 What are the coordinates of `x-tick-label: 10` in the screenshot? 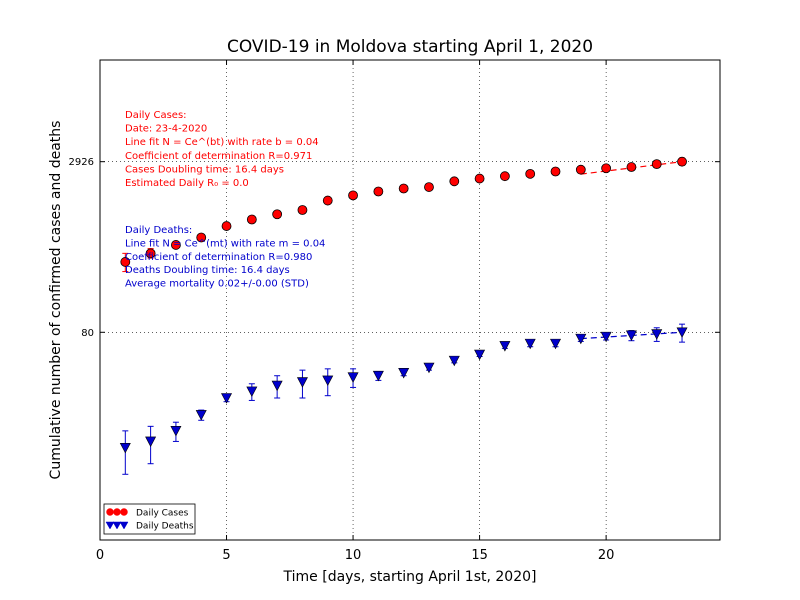 It's located at (353, 555).